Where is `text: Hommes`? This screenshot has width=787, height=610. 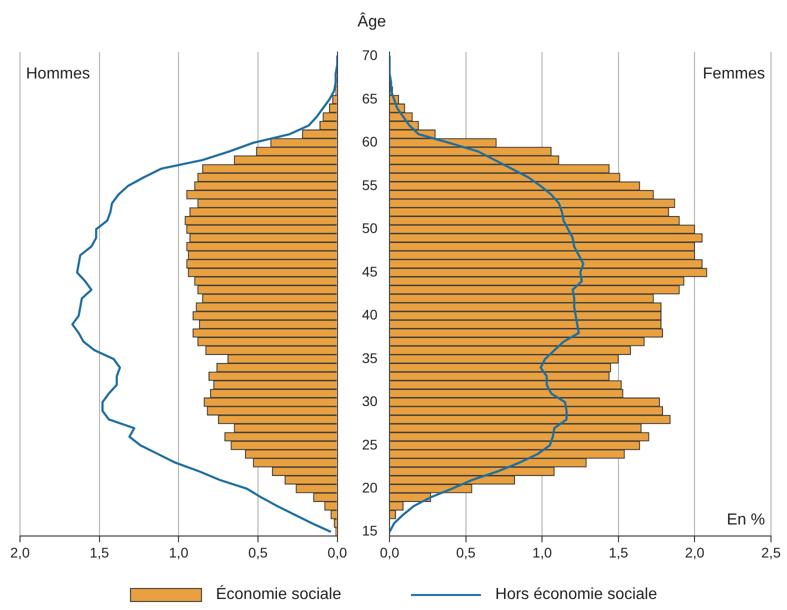 text: Hommes is located at coordinates (58, 73).